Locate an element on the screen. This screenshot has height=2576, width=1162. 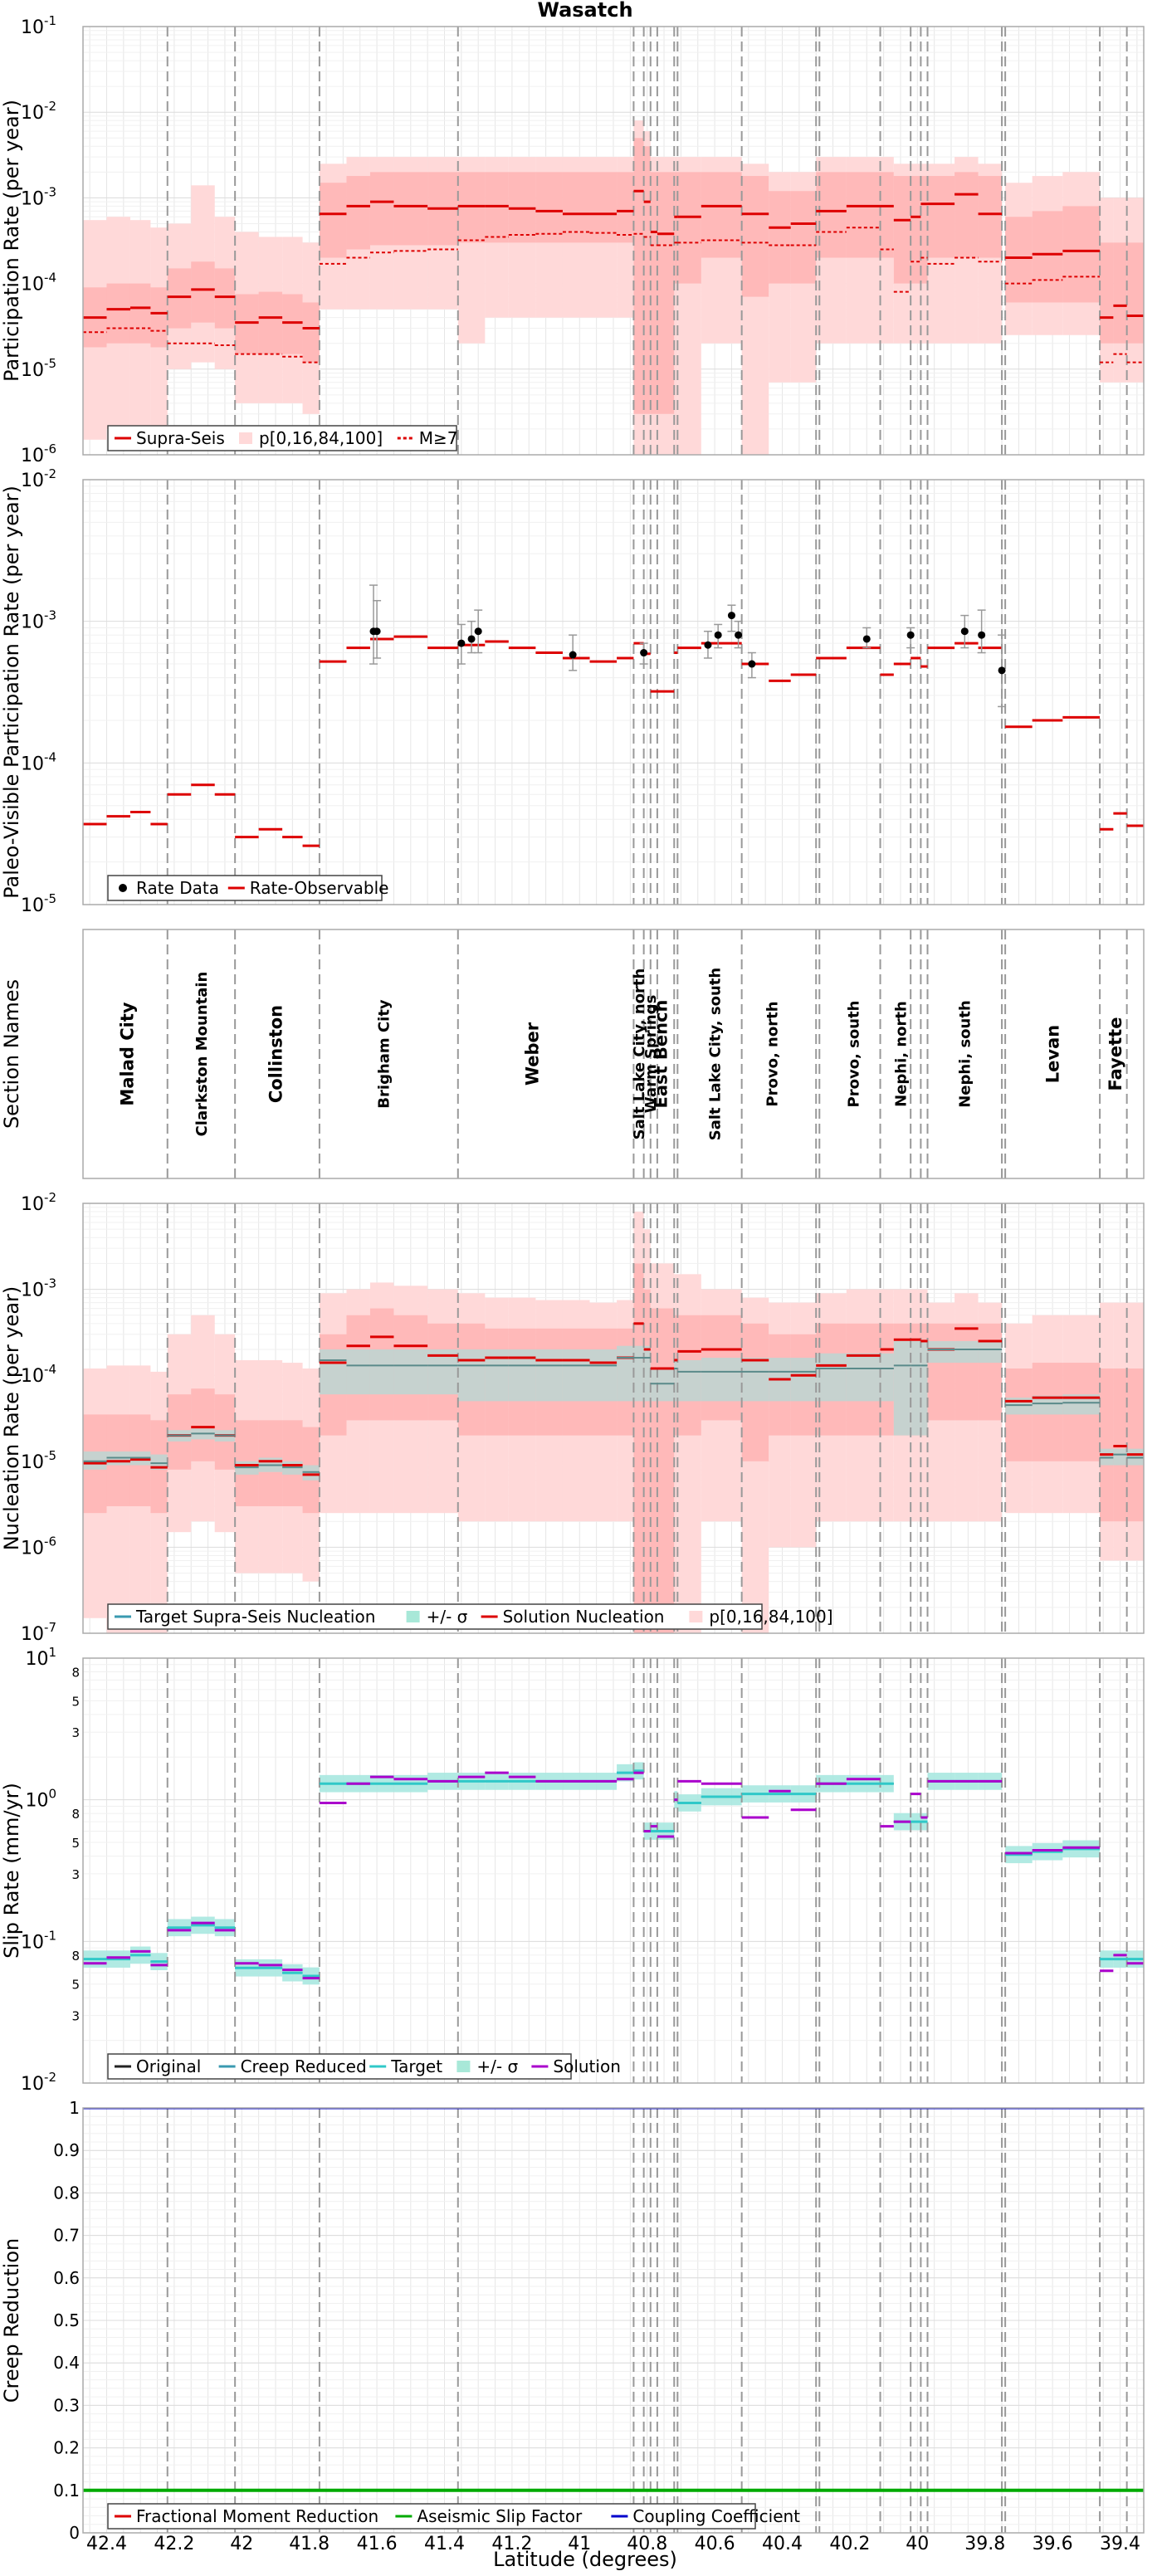
section-name-label: Clarkston Mountain is located at coordinates (202, 1055).